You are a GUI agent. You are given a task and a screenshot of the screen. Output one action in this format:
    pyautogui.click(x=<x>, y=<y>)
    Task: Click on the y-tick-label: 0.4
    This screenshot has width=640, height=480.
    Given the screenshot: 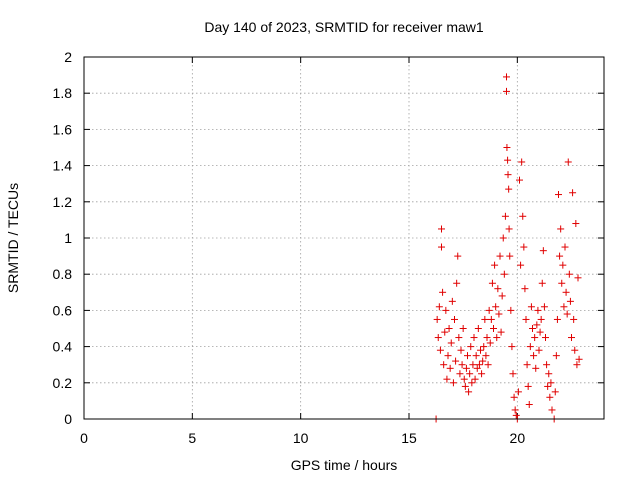 What is the action you would take?
    pyautogui.click(x=63, y=347)
    